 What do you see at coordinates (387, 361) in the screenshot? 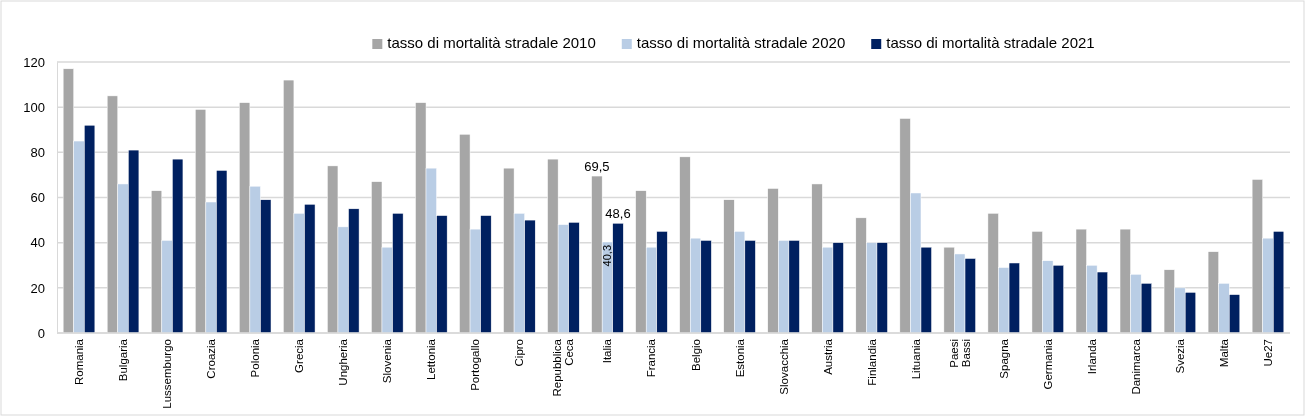
I see `x-tick-label: Slovenia` at bounding box center [387, 361].